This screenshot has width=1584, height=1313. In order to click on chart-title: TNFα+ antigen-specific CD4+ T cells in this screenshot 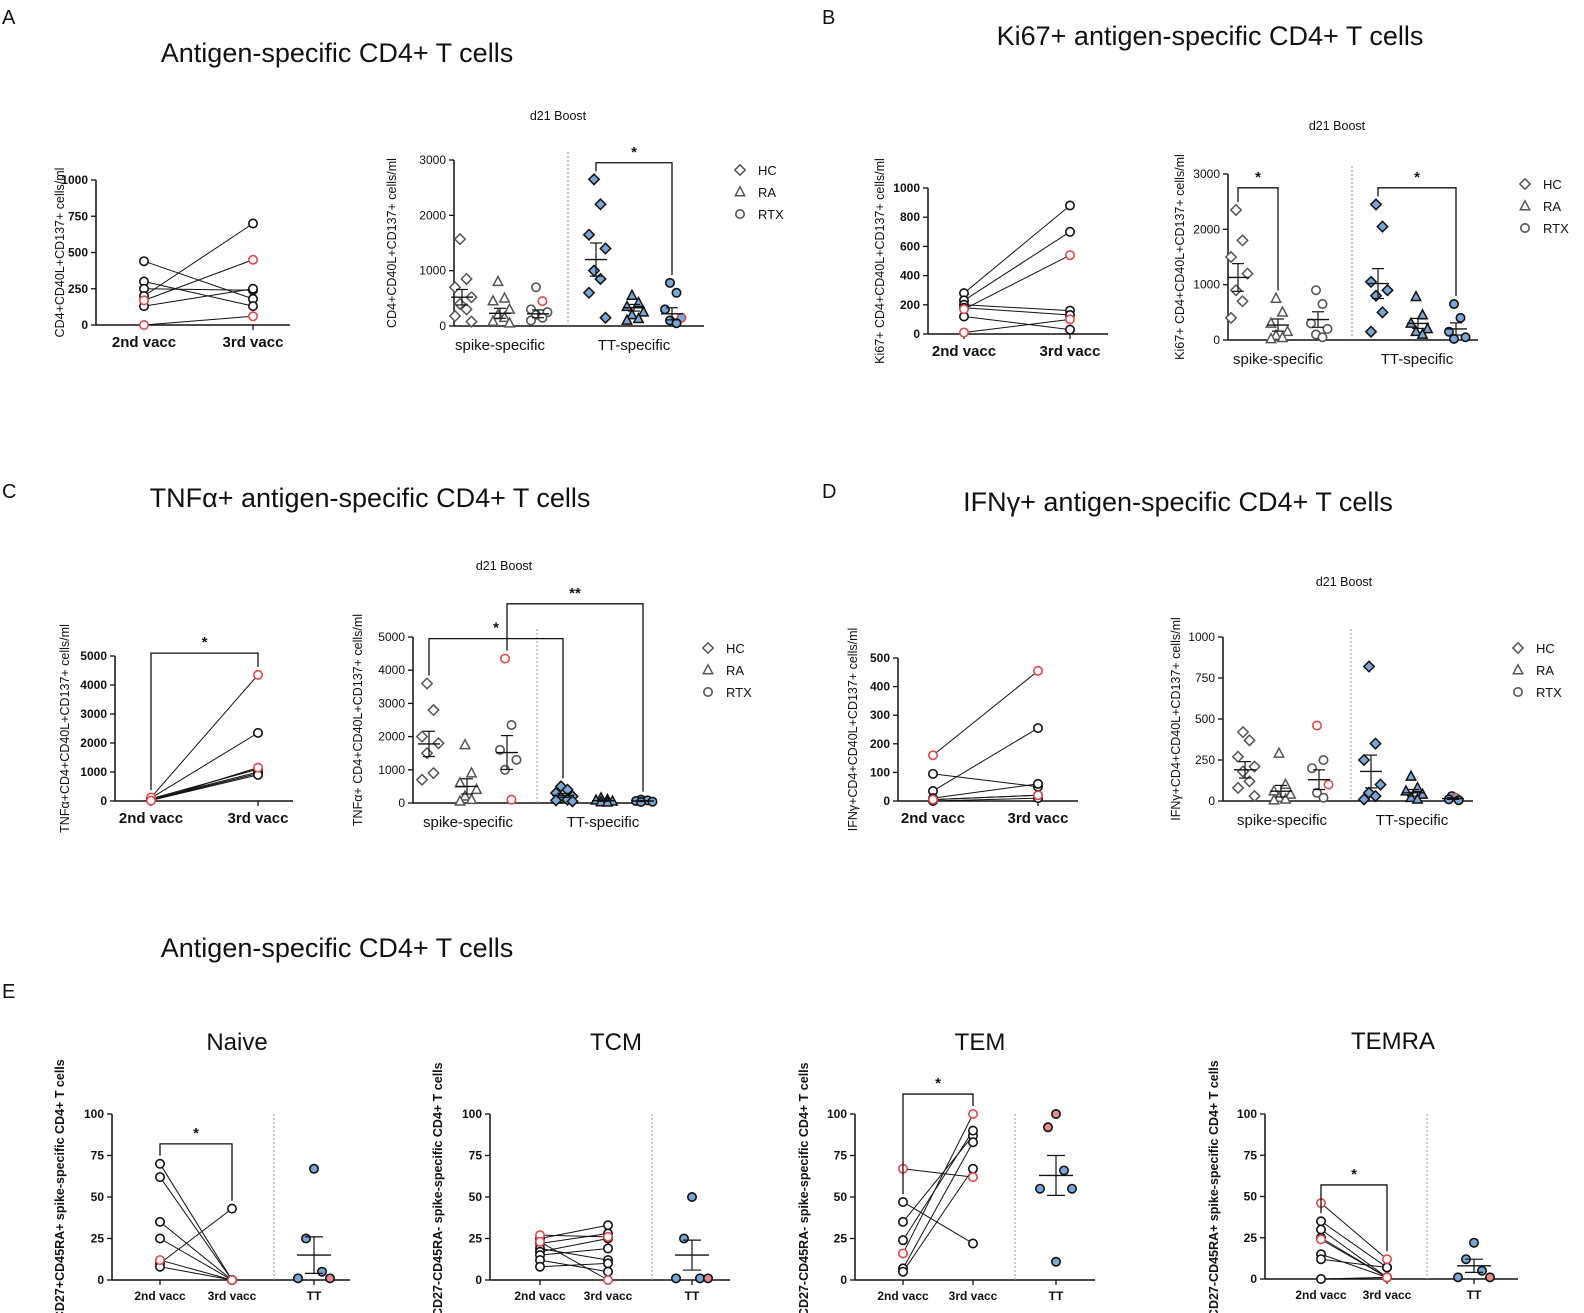, I will do `click(370, 498)`.